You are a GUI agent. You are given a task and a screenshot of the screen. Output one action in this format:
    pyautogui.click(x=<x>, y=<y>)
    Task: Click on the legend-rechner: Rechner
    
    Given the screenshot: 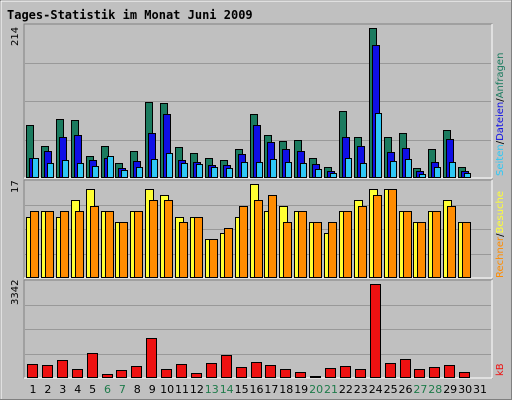 What is the action you would take?
    pyautogui.click(x=500, y=257)
    